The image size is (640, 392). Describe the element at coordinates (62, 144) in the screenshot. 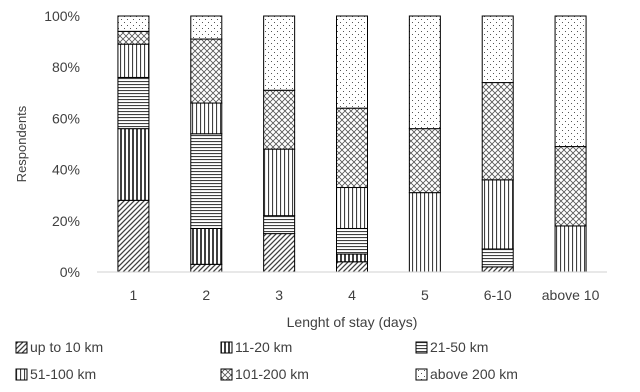

I see `y-axis-ticks: 0% 20% 40% 60% 80% 100%` at that location.